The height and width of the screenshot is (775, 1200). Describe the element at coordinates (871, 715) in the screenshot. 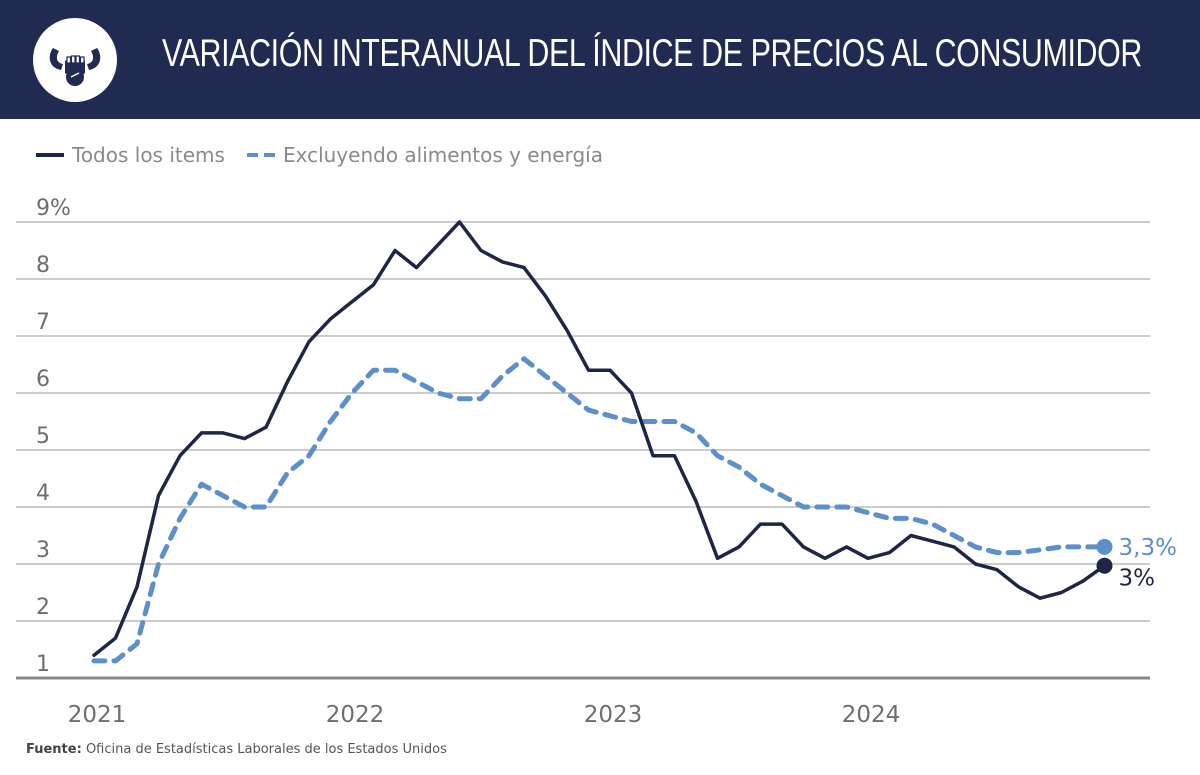

I see `x-tick-label: 2024` at that location.